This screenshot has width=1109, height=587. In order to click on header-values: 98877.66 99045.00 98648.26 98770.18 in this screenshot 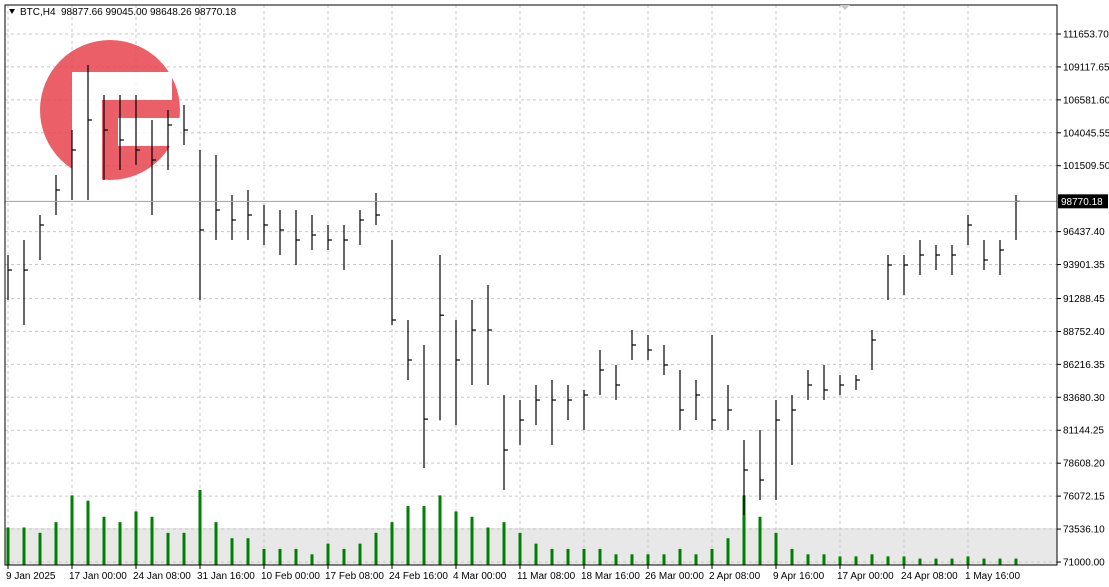, I will do `click(149, 12)`.